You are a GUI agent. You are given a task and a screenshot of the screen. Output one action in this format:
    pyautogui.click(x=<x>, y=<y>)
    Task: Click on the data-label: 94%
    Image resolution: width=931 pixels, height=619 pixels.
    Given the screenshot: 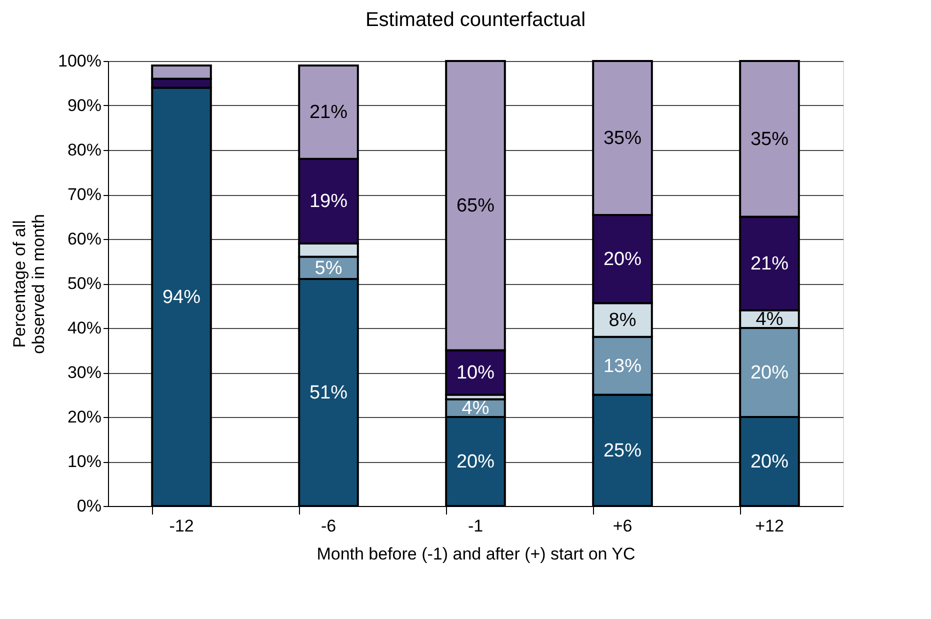 What is the action you would take?
    pyautogui.click(x=181, y=297)
    